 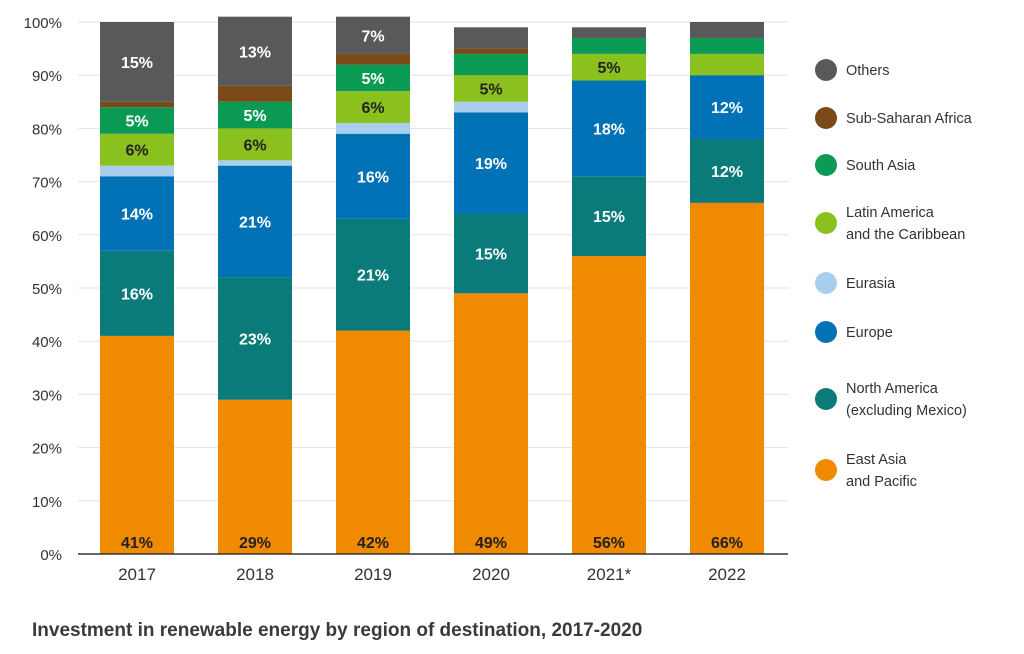 I want to click on y-tick-label: 90%, so click(x=47, y=76).